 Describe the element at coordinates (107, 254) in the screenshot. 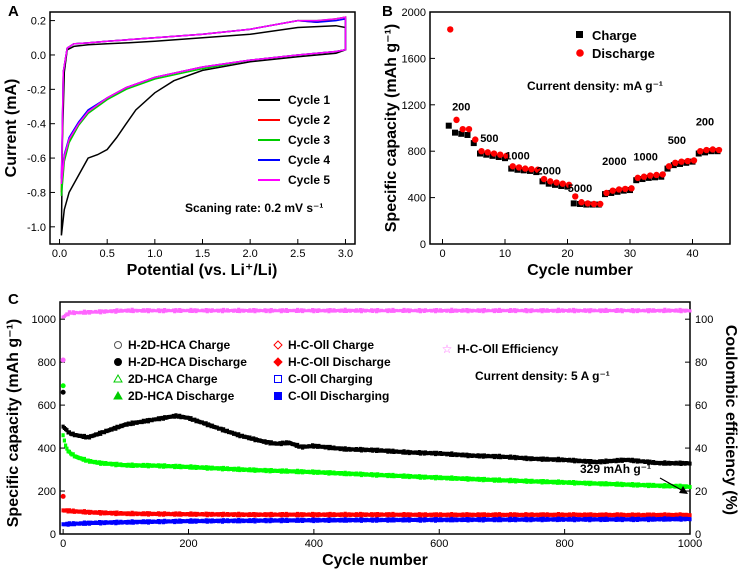

I see `x-tick-label: 0.5` at that location.